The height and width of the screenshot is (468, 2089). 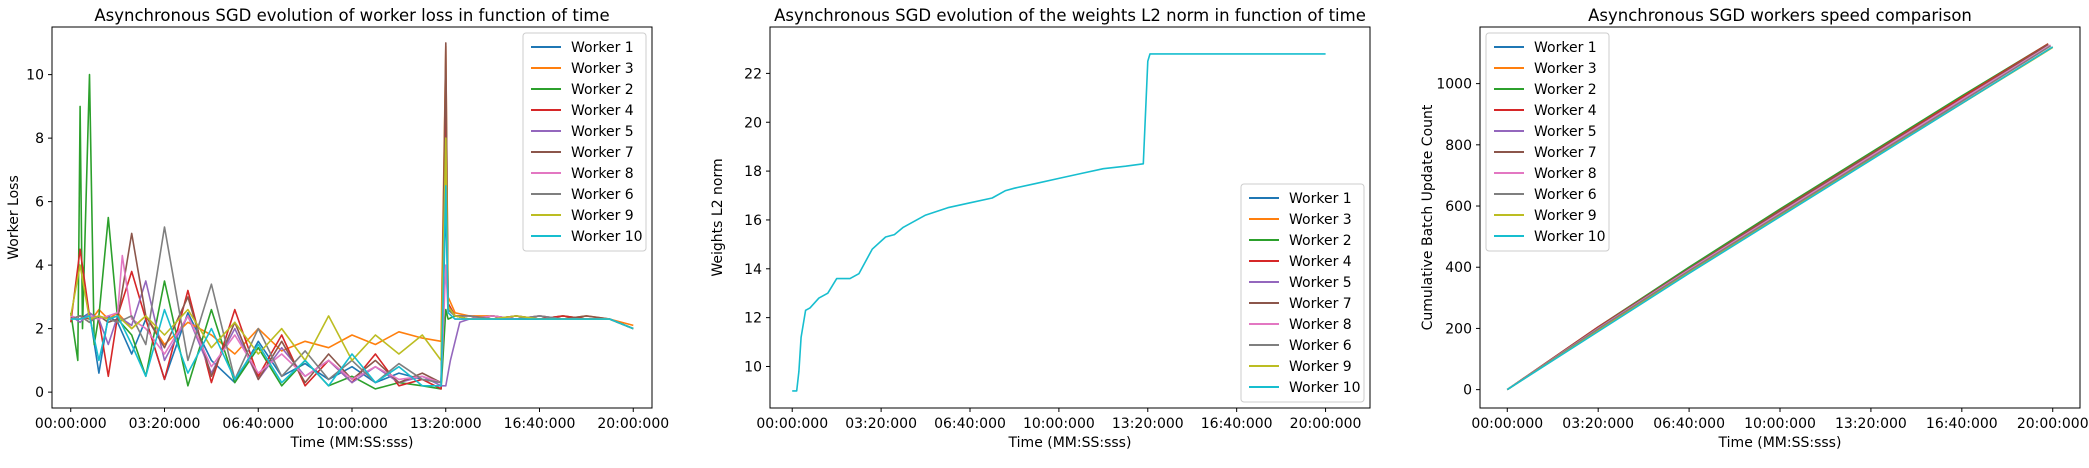 I want to click on y-tick-label: 18, so click(x=753, y=172).